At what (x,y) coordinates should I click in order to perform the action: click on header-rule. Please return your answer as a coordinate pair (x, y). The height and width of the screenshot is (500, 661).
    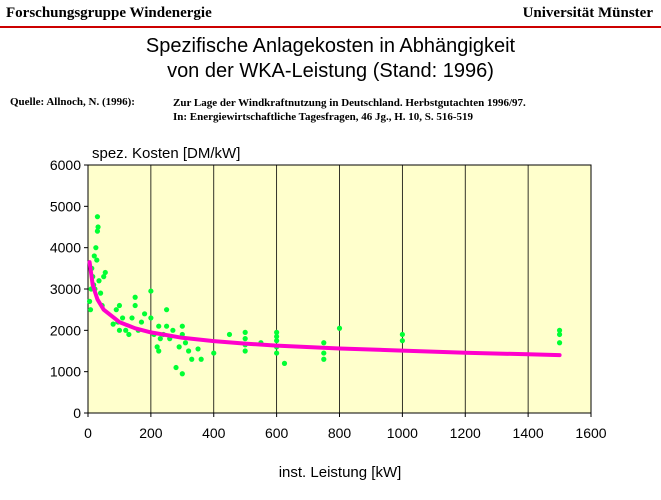
    Looking at the image, I should click on (330, 27).